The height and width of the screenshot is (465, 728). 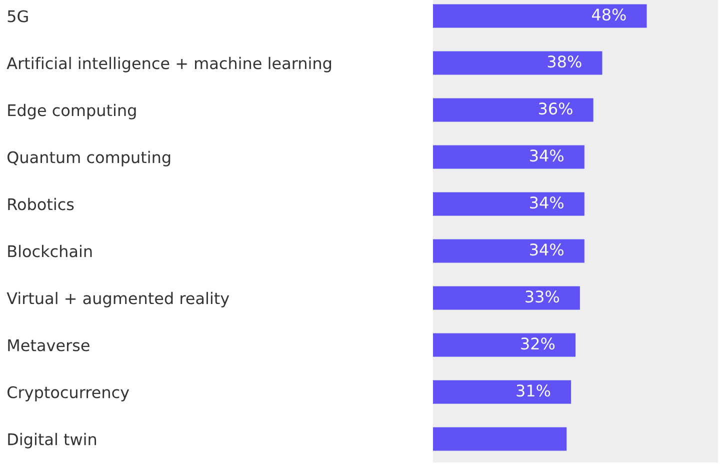 I want to click on y-tick-label: Metaverse, so click(x=49, y=345).